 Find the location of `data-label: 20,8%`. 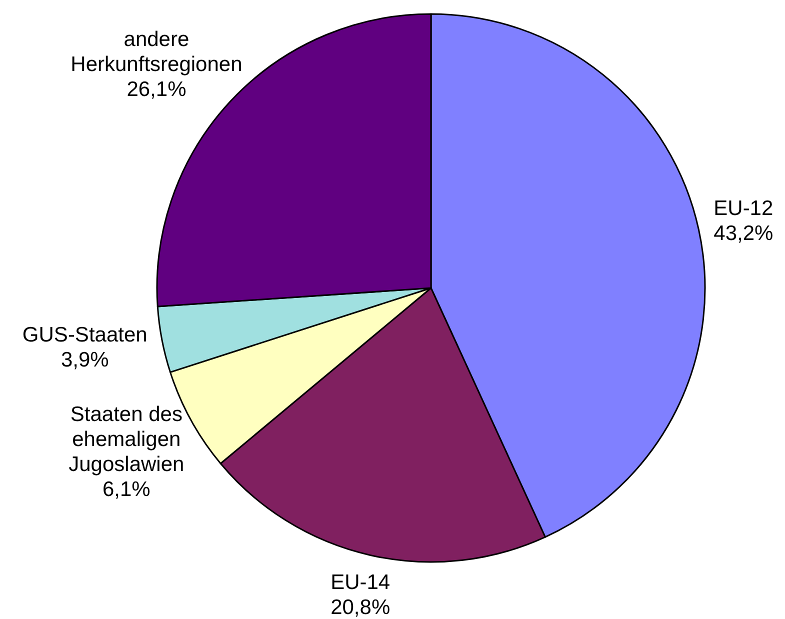

data-label: 20,8% is located at coordinates (360, 607).